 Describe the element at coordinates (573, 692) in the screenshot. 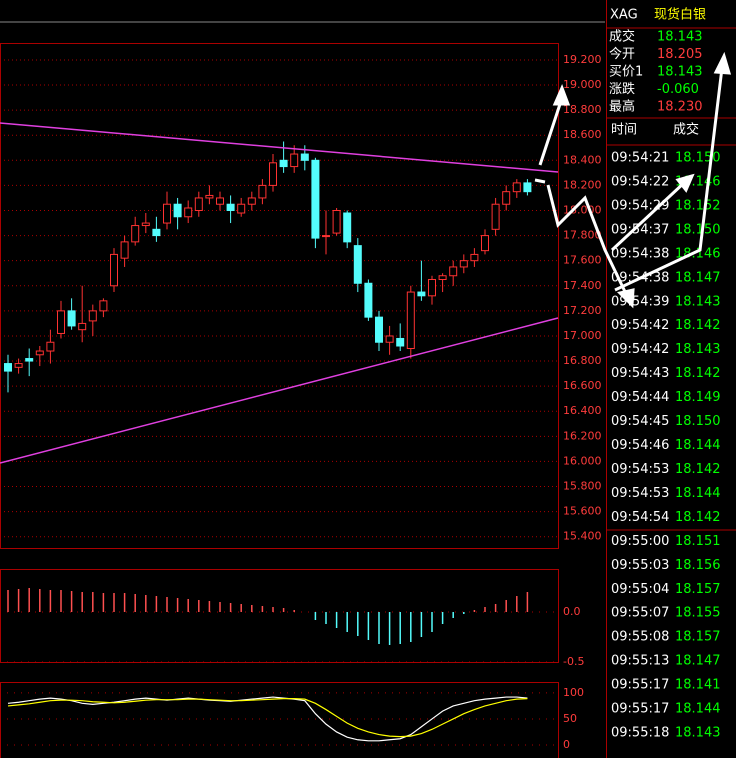

I see `y-tick-label: 100` at that location.